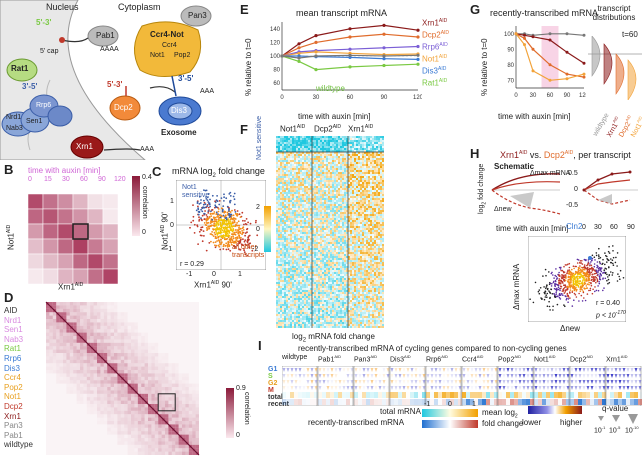 Image resolution: width=644 pixels, height=458 pixels. I want to click on polya3-label: AAA, so click(207, 91).